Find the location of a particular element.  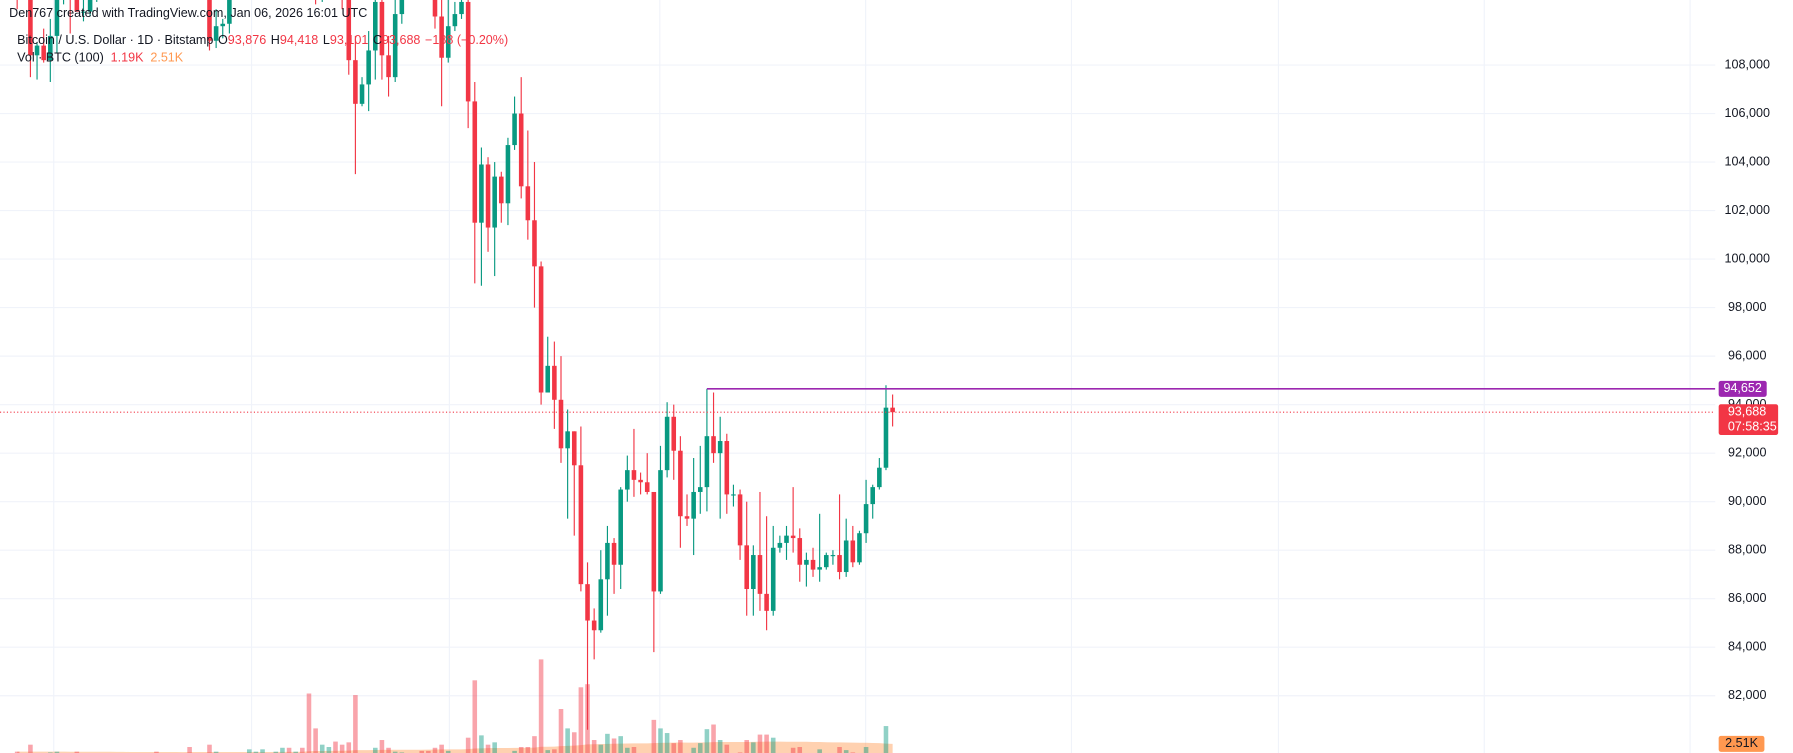

y-tick-label: 90,000 is located at coordinates (1747, 501).